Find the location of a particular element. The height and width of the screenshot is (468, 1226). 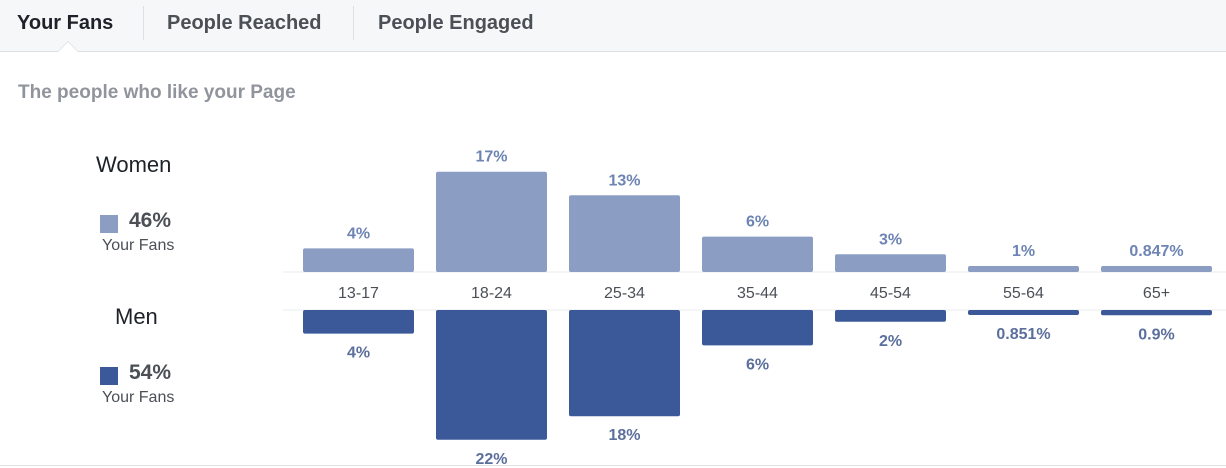

age-tick-45-54: 45-54 is located at coordinates (890, 293).